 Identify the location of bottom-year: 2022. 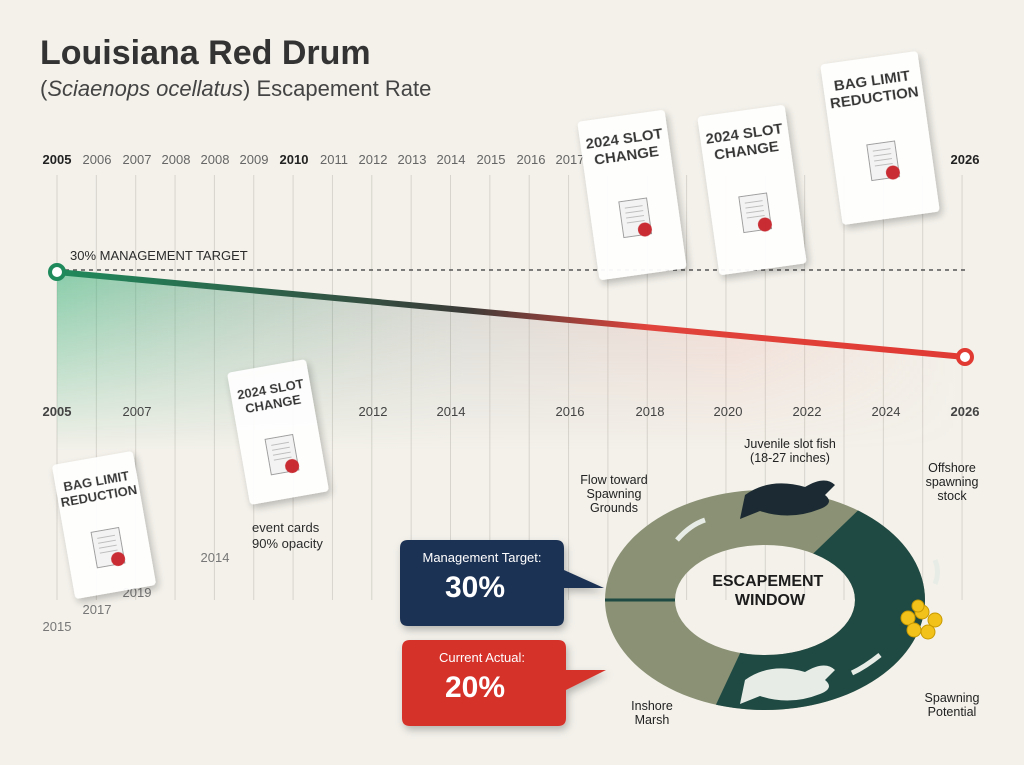
(807, 411).